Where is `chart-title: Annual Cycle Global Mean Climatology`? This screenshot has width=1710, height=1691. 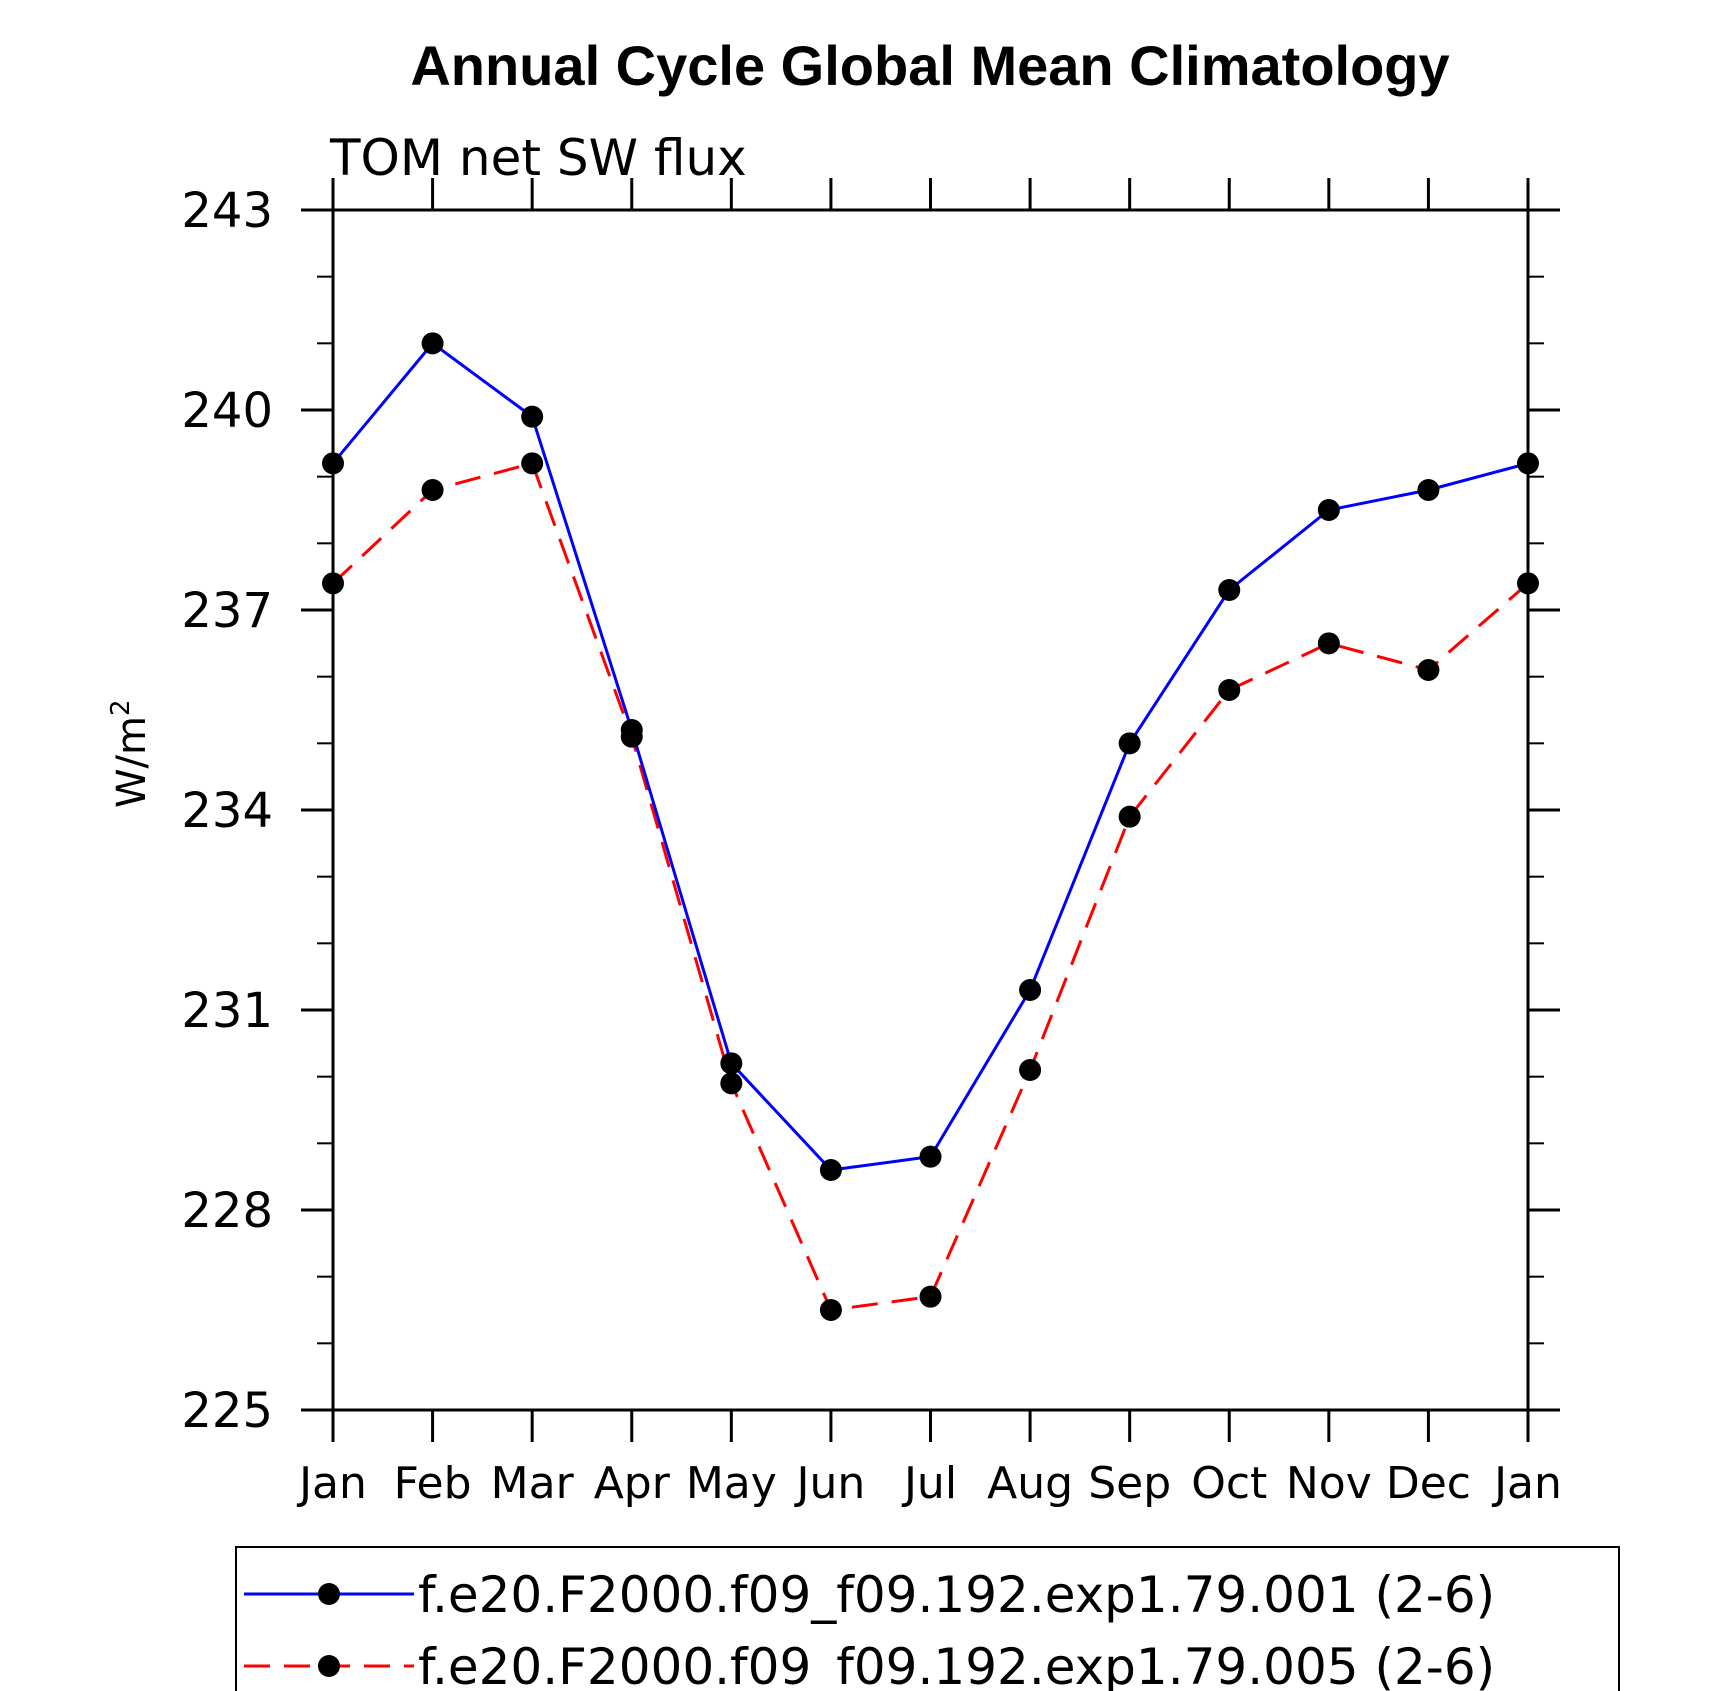
chart-title: Annual Cycle Global Mean Climatology is located at coordinates (929, 65).